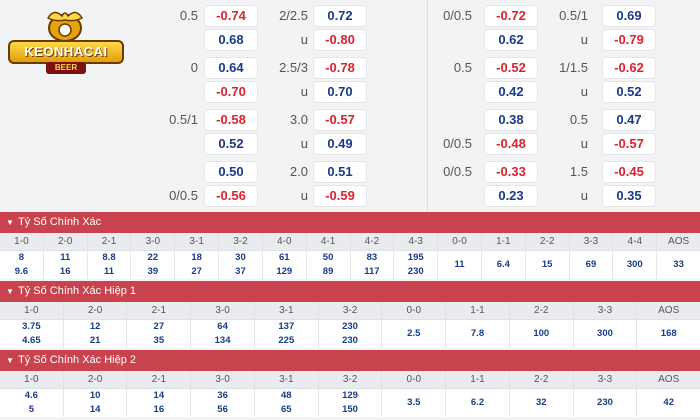 This screenshot has height=420, width=700. What do you see at coordinates (415, 257) in the screenshot?
I see `score-odds: 195` at bounding box center [415, 257].